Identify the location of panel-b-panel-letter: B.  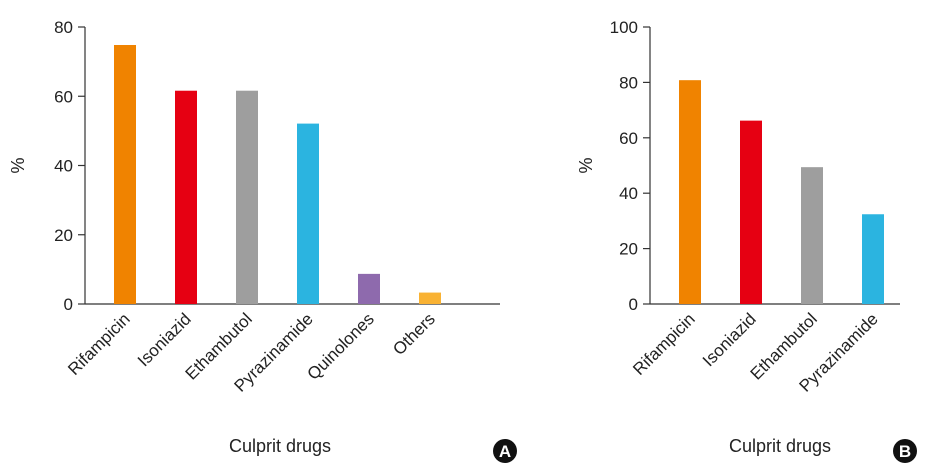
(905, 451).